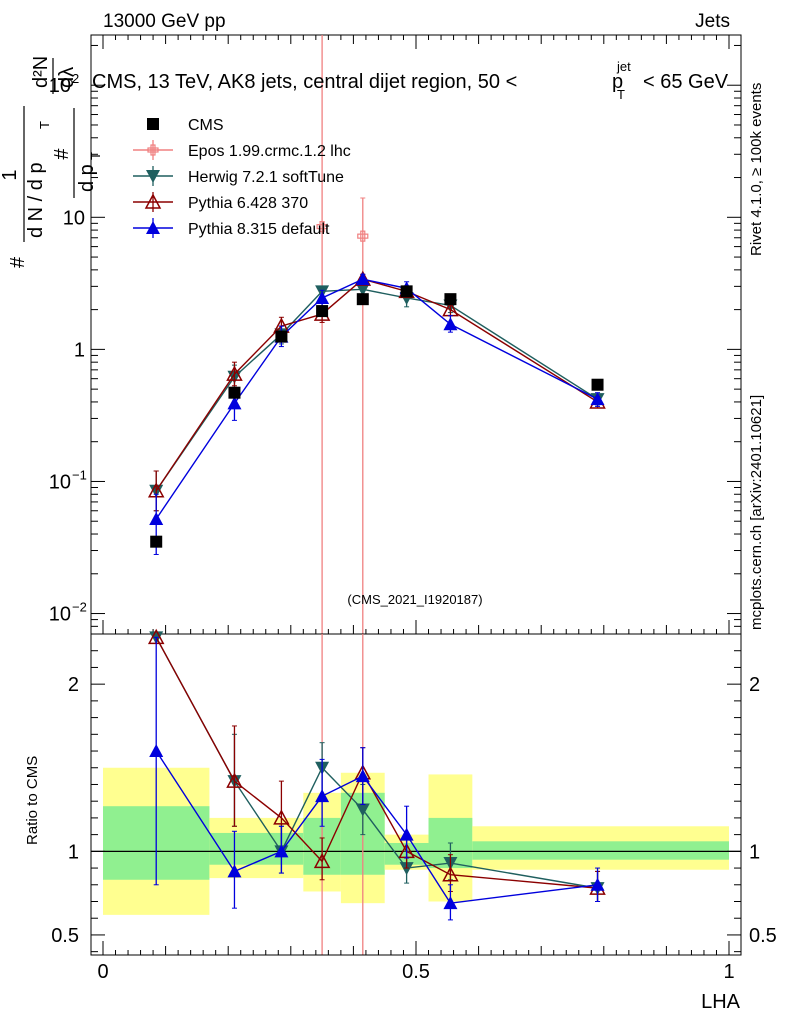  I want to click on main-point-pythia6, so click(234, 373).